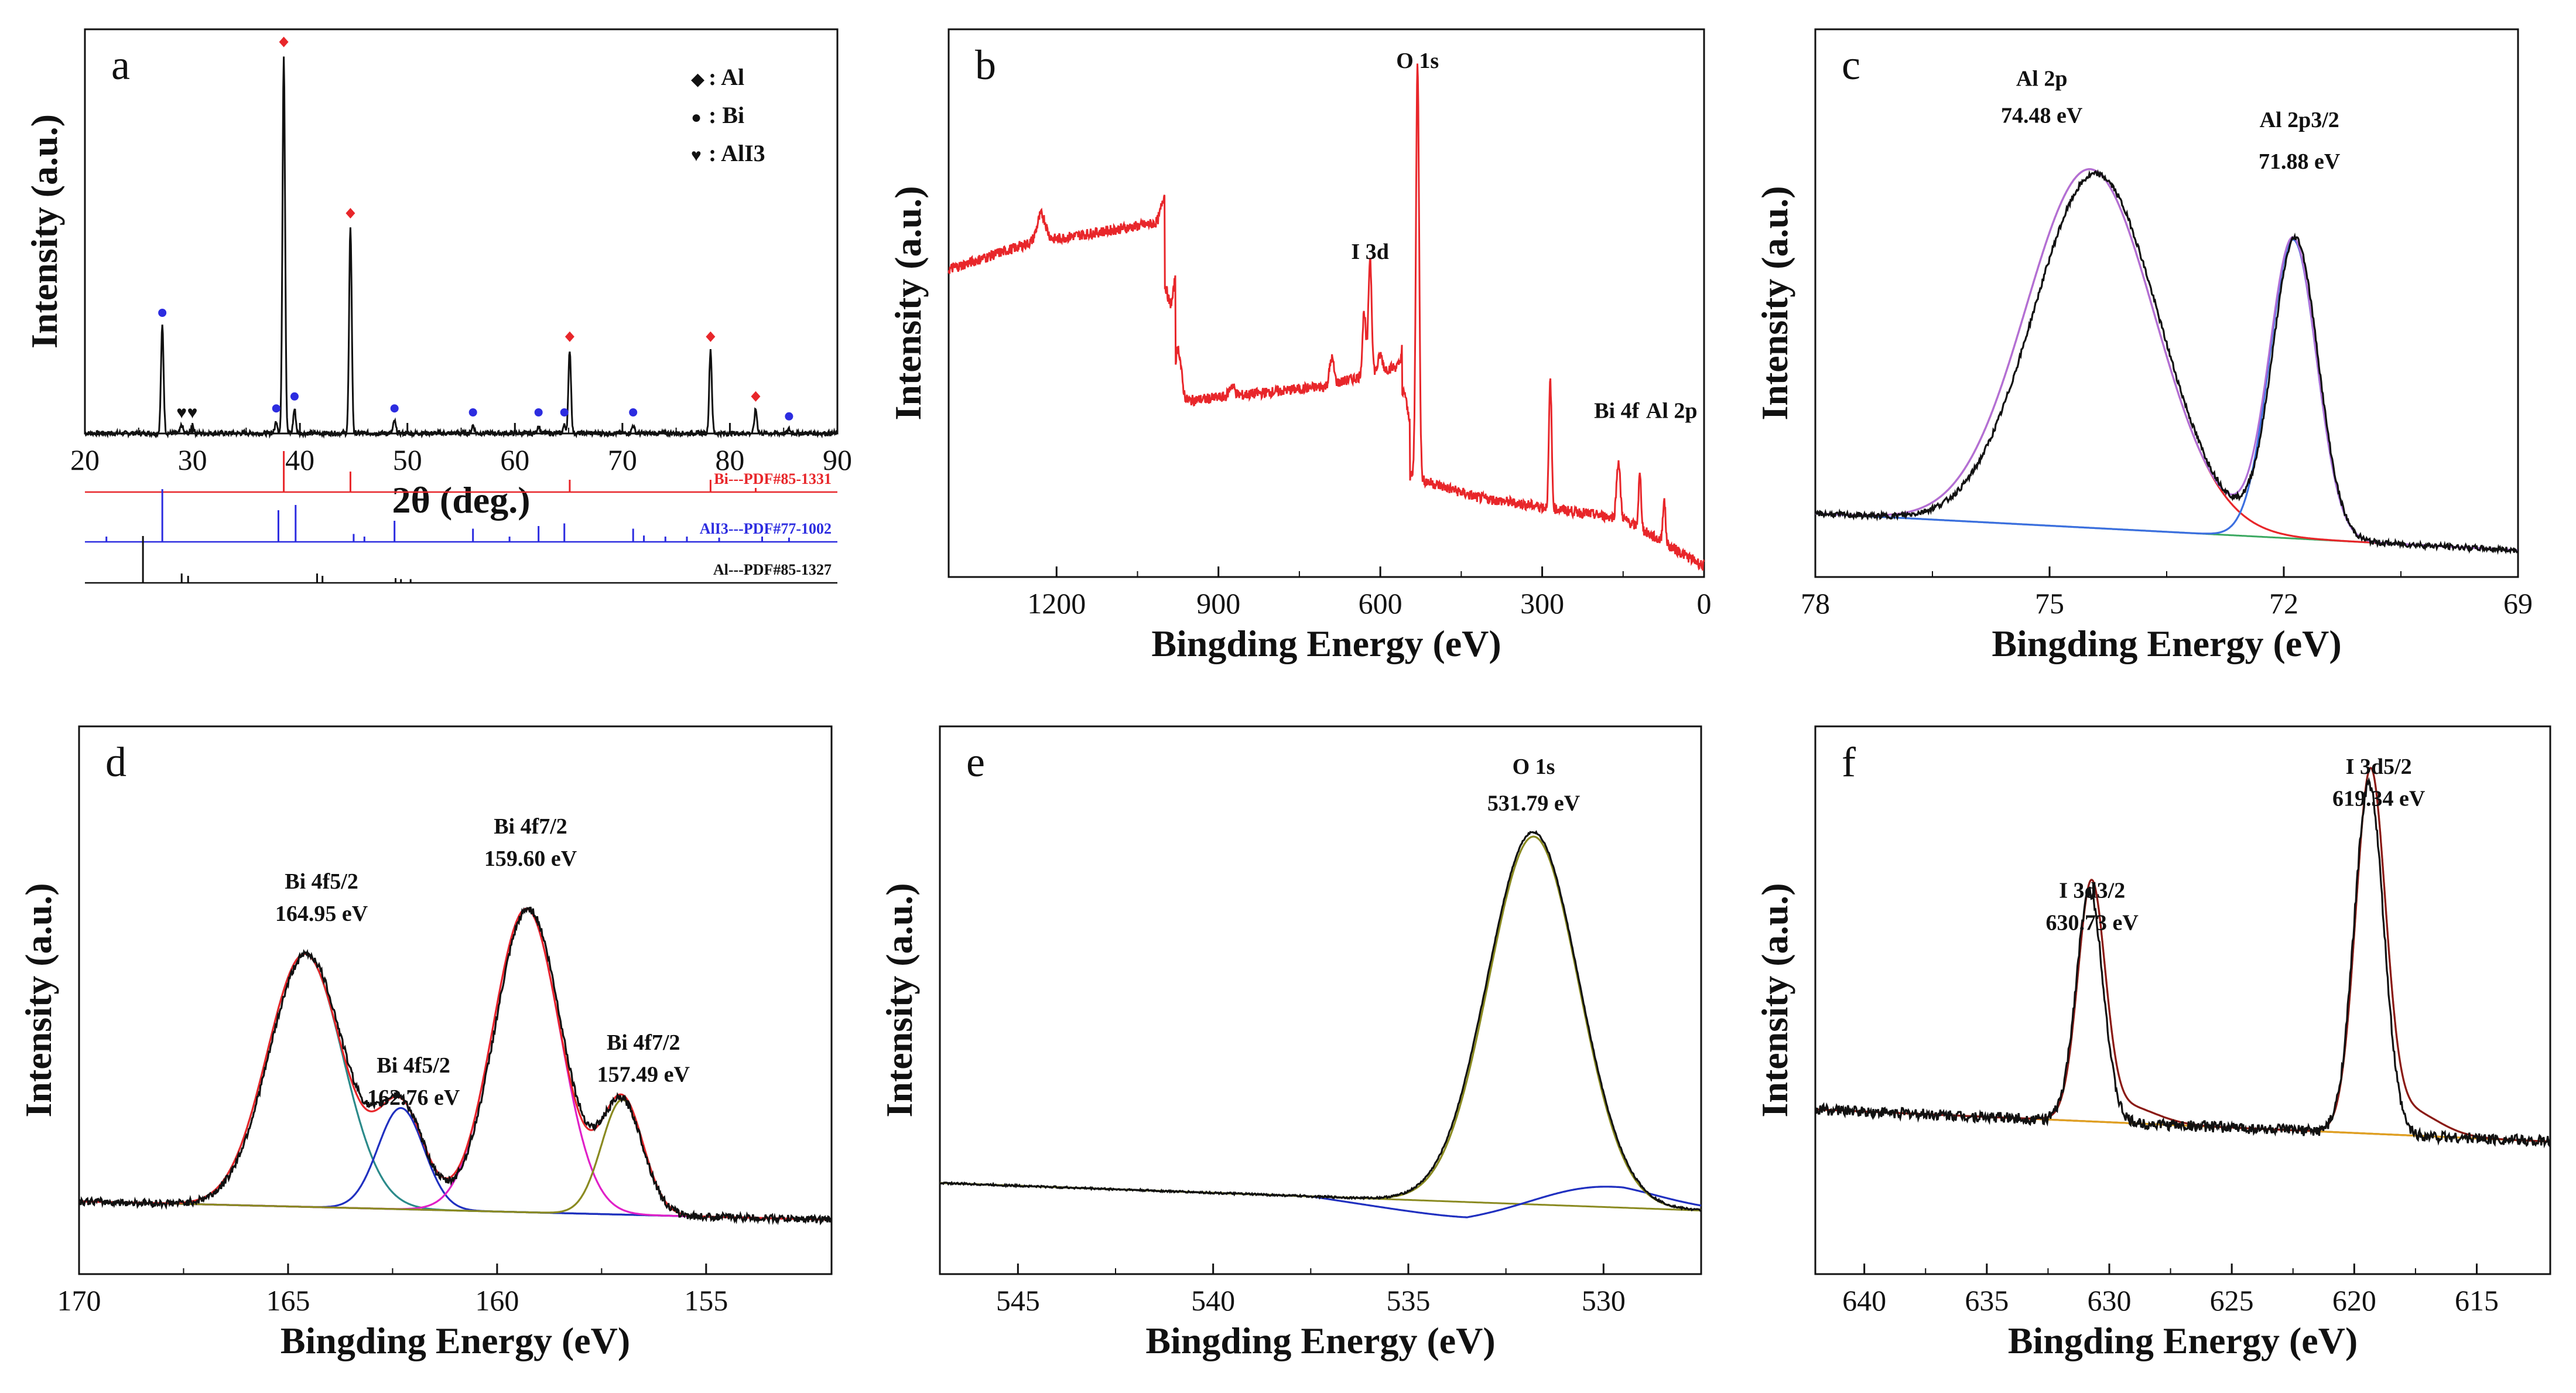  I want to click on peak-annotation: O 1s, so click(1534, 766).